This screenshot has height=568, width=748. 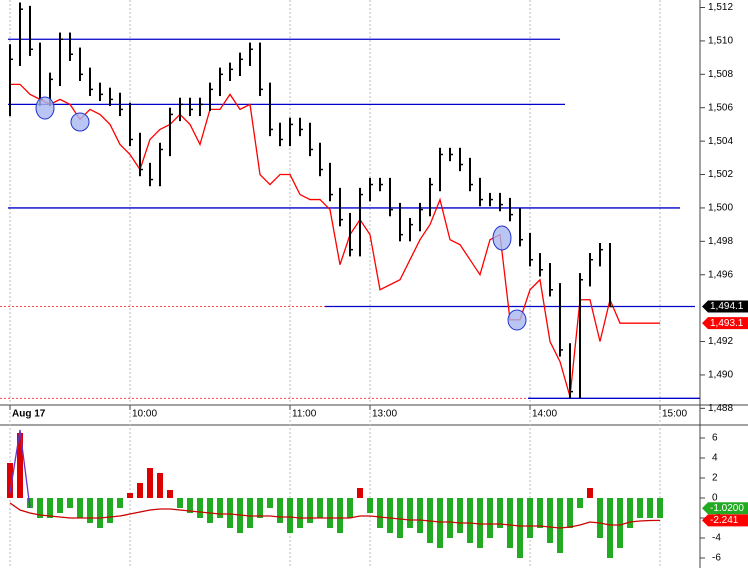 What do you see at coordinates (29, 414) in the screenshot?
I see `x-tick-label: Aug 17` at bounding box center [29, 414].